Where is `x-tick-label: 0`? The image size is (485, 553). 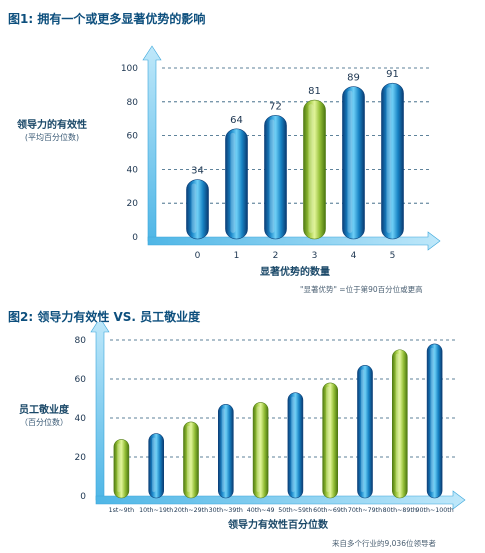
x-tick-label: 0 is located at coordinates (198, 256).